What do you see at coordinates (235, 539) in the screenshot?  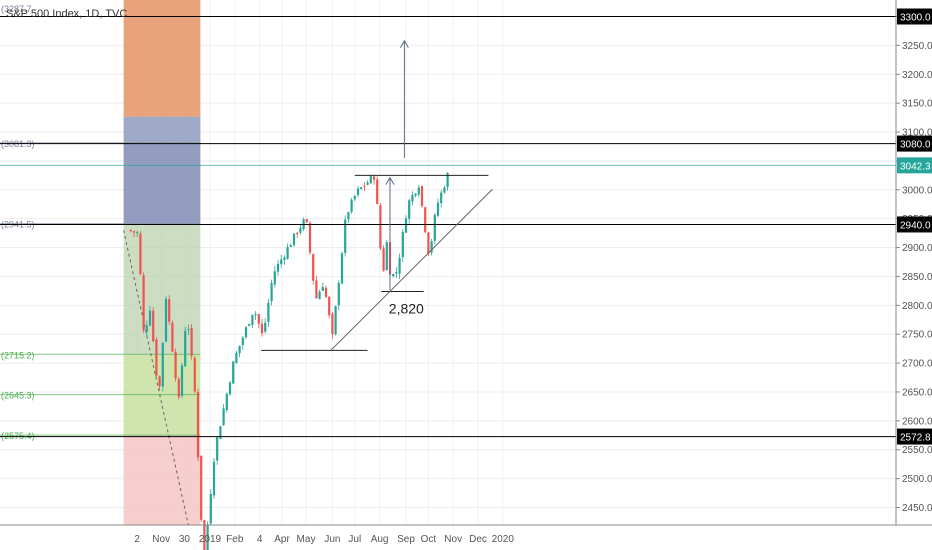 I see `x-tick-label: Feb` at bounding box center [235, 539].